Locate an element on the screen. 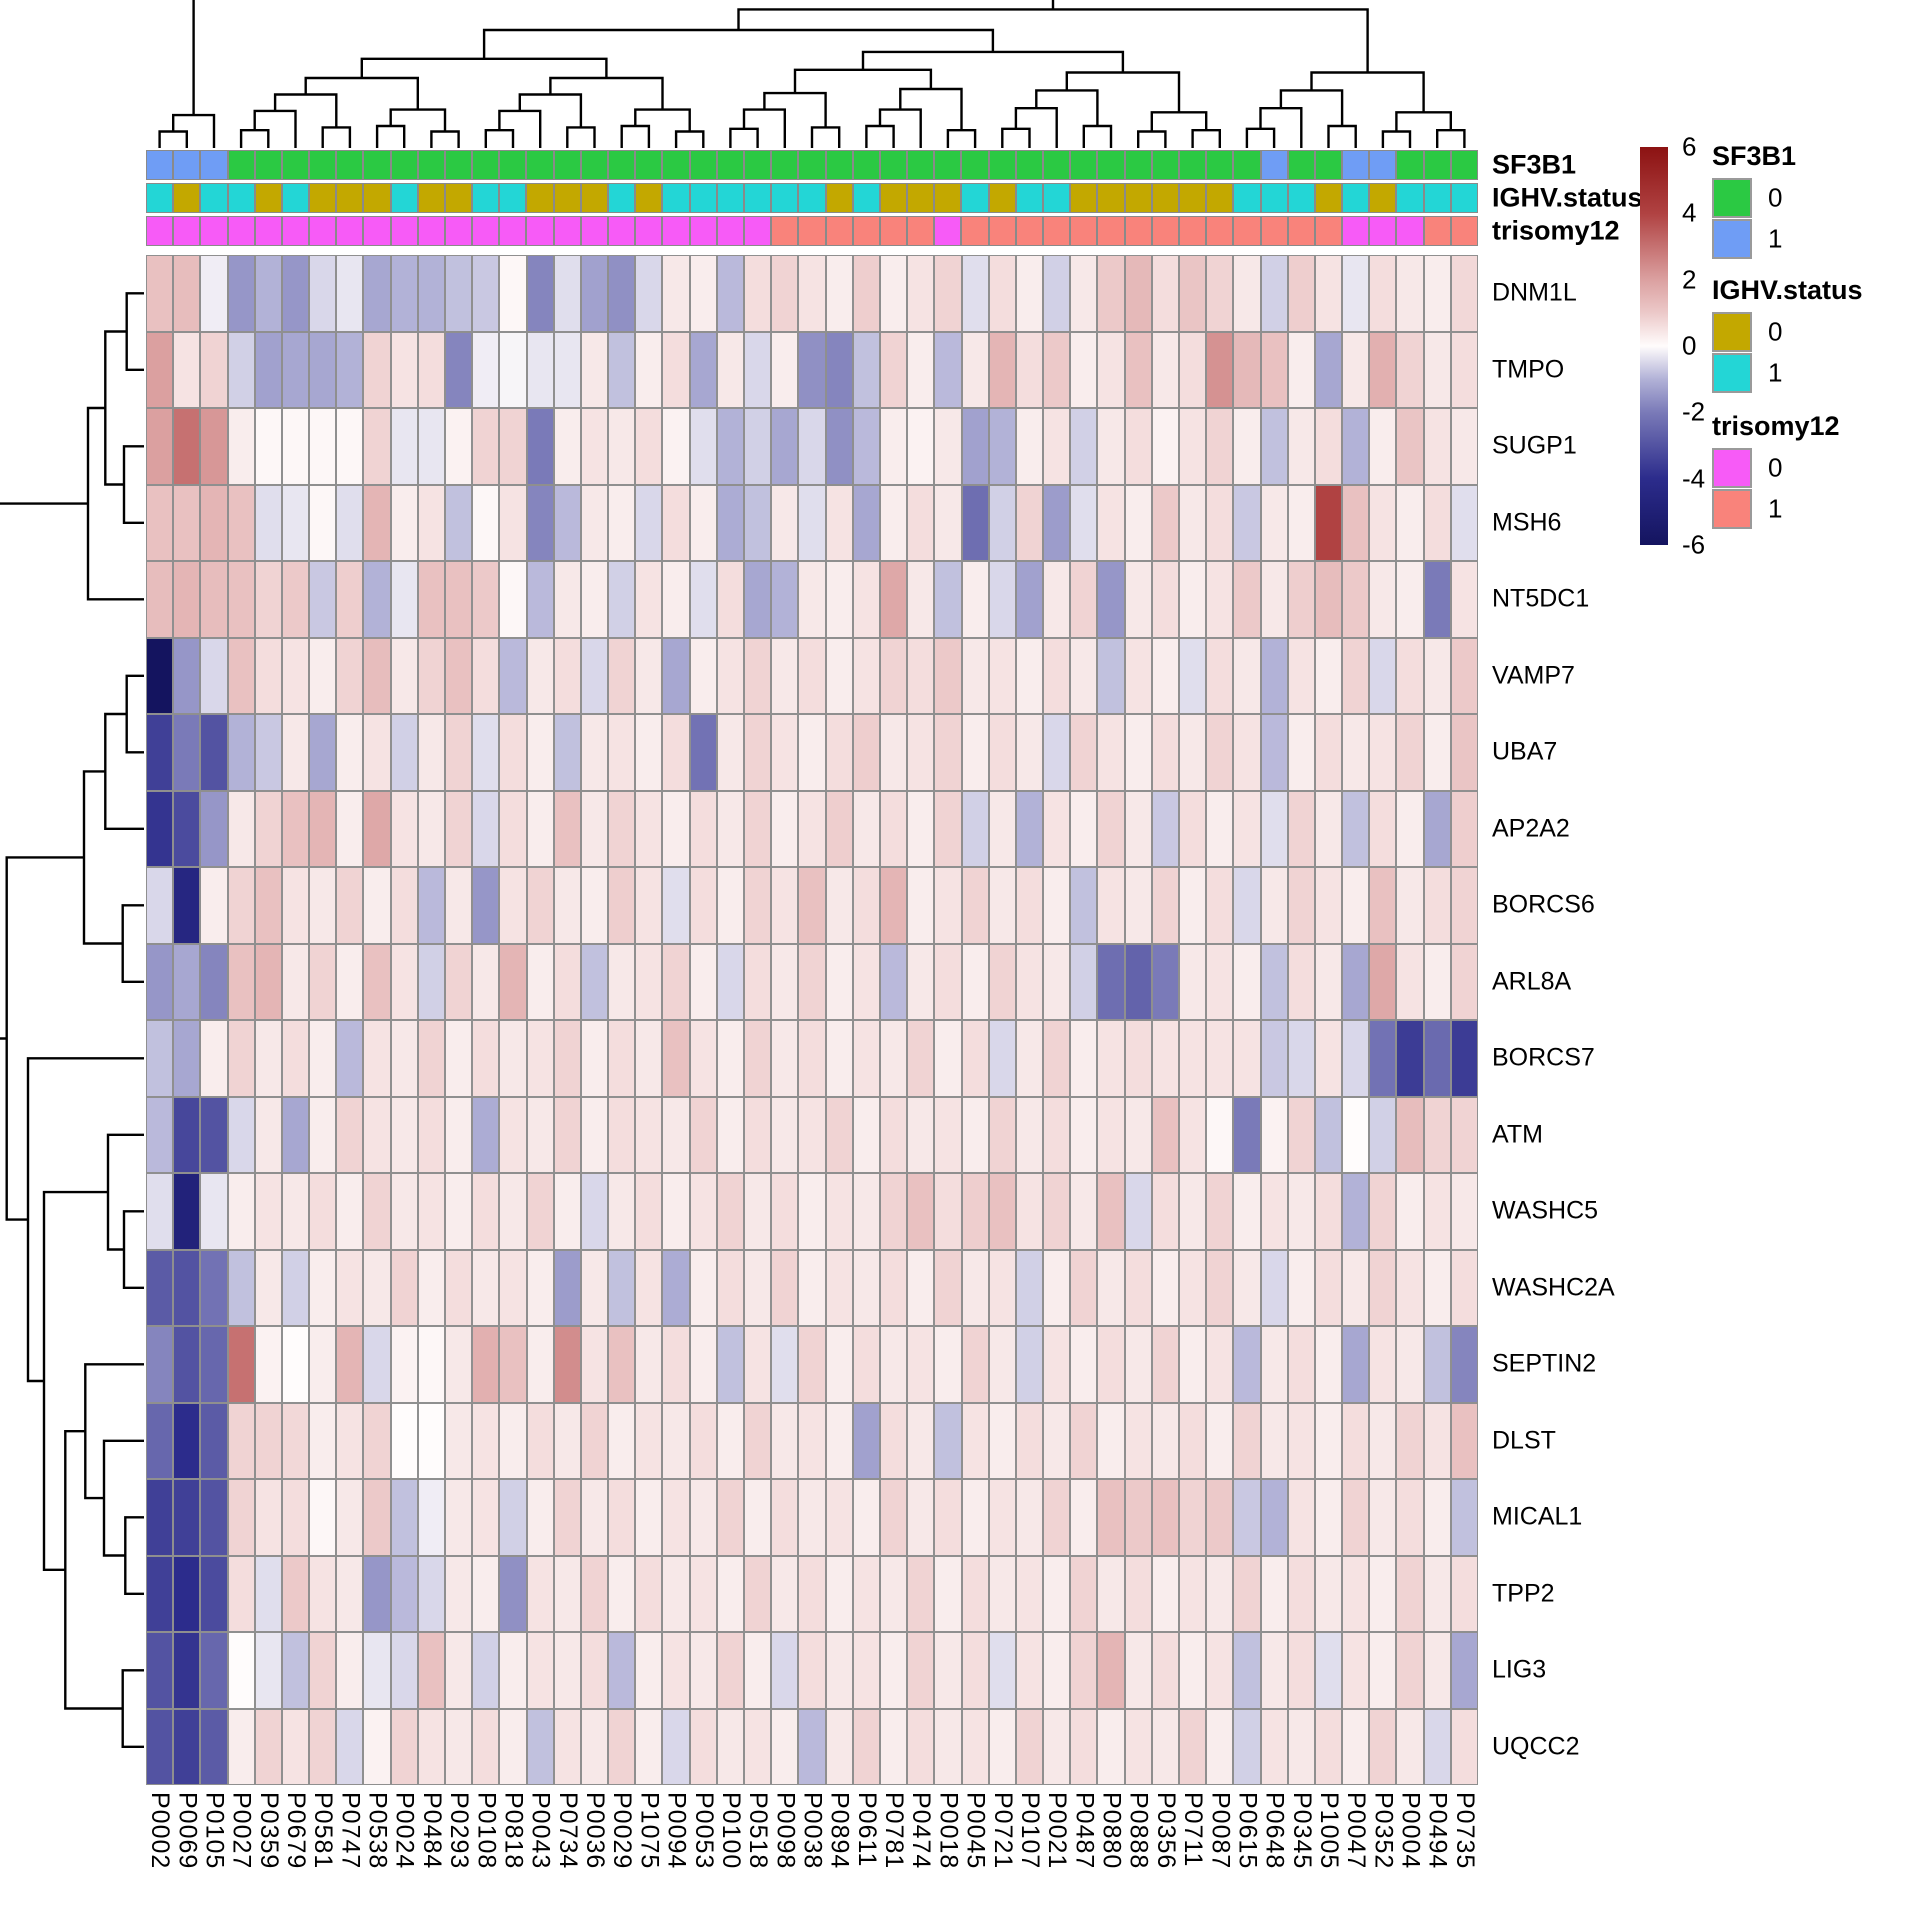  gene-label: SEPTIN2 is located at coordinates (1544, 1363).